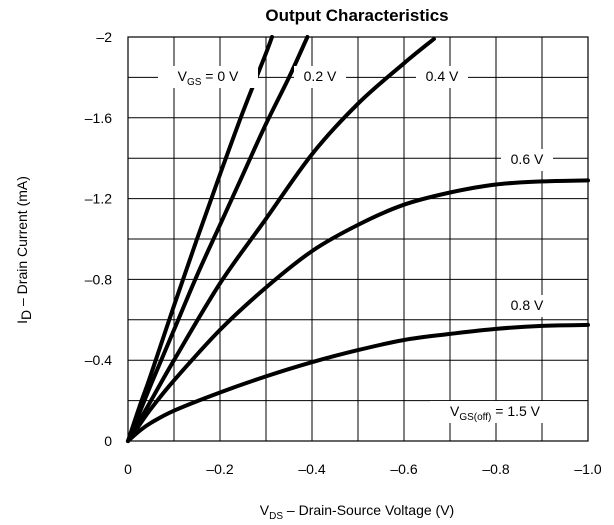 The height and width of the screenshot is (525, 614). What do you see at coordinates (98, 360) in the screenshot?
I see `y-tick-label: –0.4` at bounding box center [98, 360].